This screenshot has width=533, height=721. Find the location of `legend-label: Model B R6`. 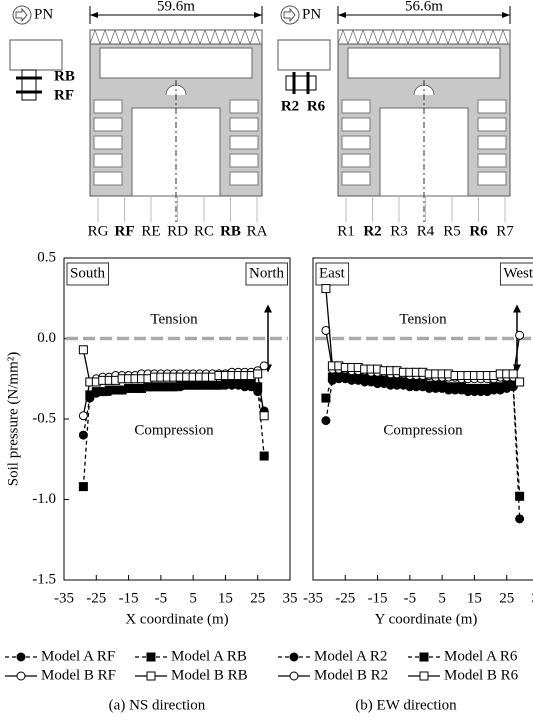

legend-label: Model B R6 is located at coordinates (481, 675).